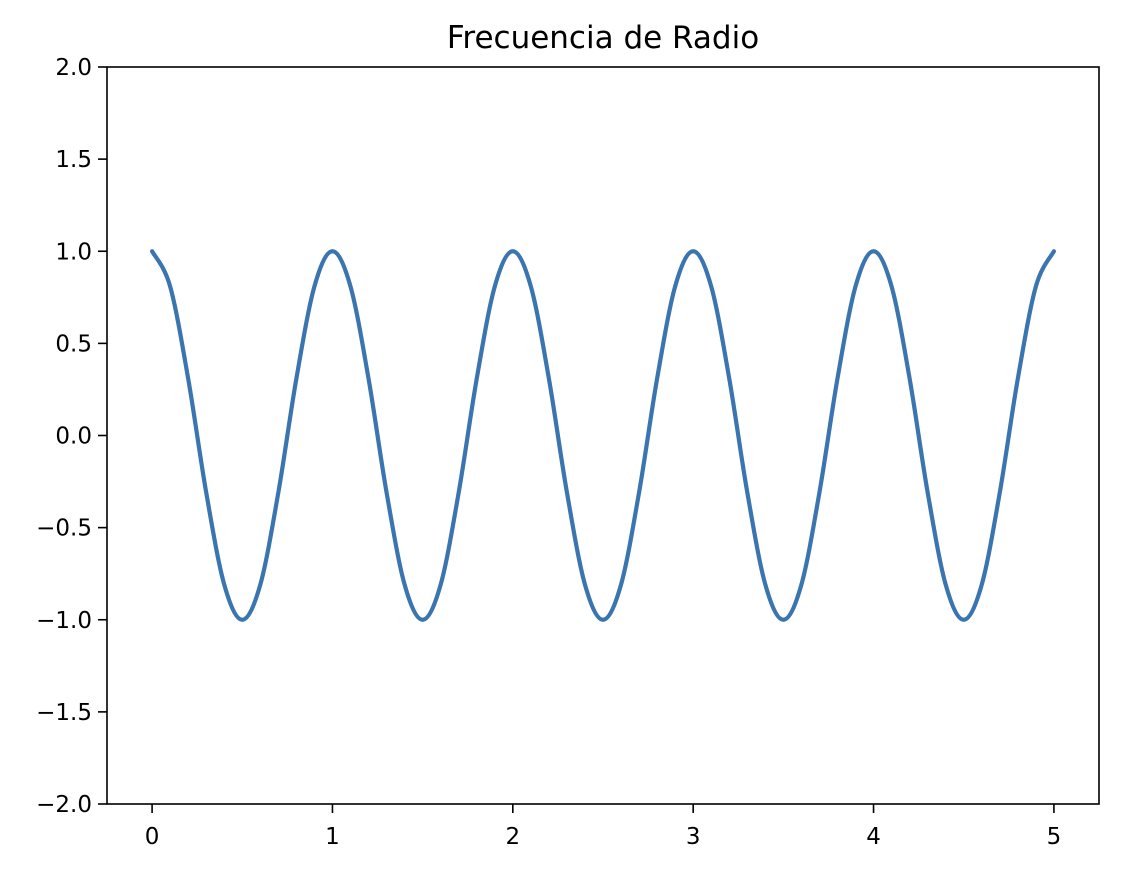 The height and width of the screenshot is (890, 1130). I want to click on y-tick-label: −0.5, so click(64, 529).